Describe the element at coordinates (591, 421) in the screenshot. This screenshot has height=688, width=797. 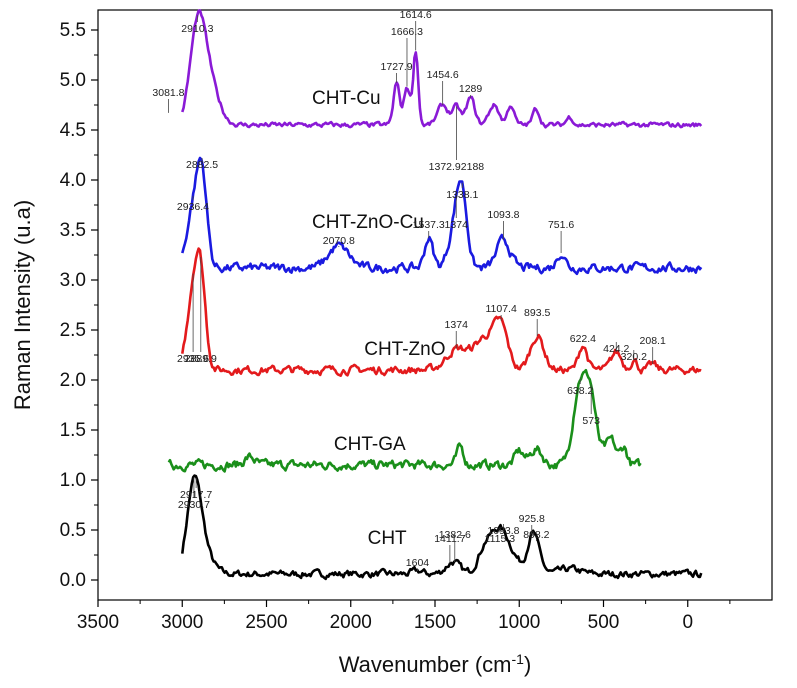
I see `peak-label: 573` at that location.